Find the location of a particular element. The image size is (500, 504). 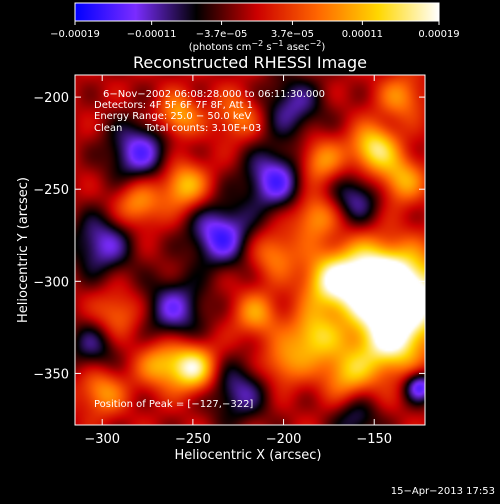

x-tick-label: −300 is located at coordinates (102, 439).